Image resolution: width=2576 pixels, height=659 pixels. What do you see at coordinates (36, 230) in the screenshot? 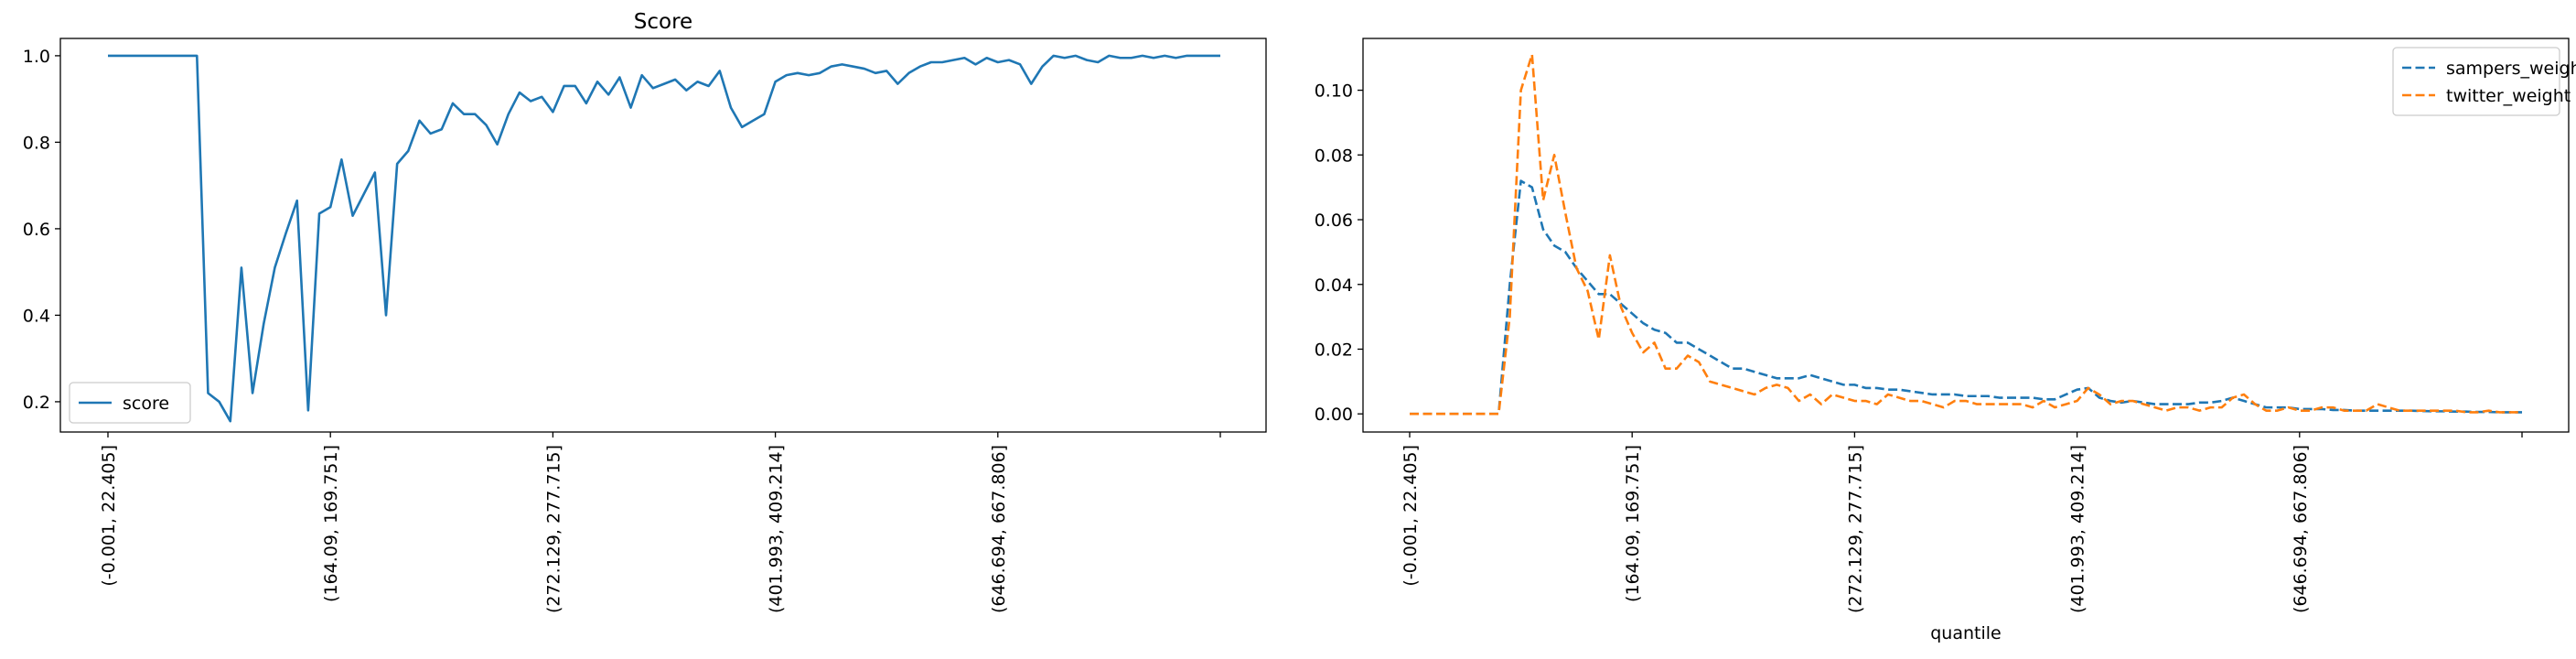
I see `y-tick-label: 0.6` at bounding box center [36, 230].